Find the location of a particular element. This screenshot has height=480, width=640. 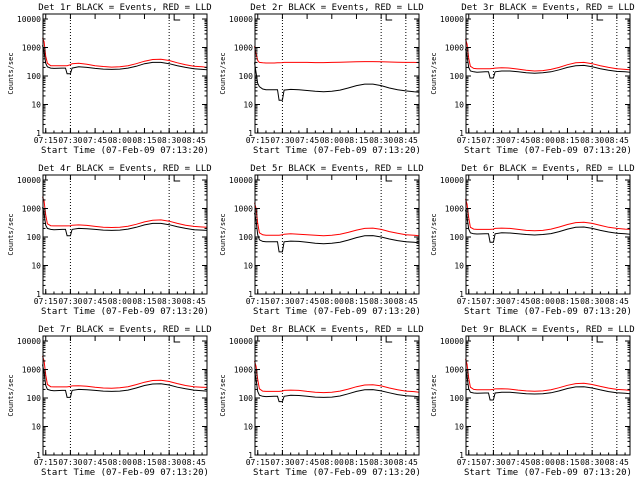

chart-title: Det 9r BLACK = Events, RED = LLD is located at coordinates (547, 330).